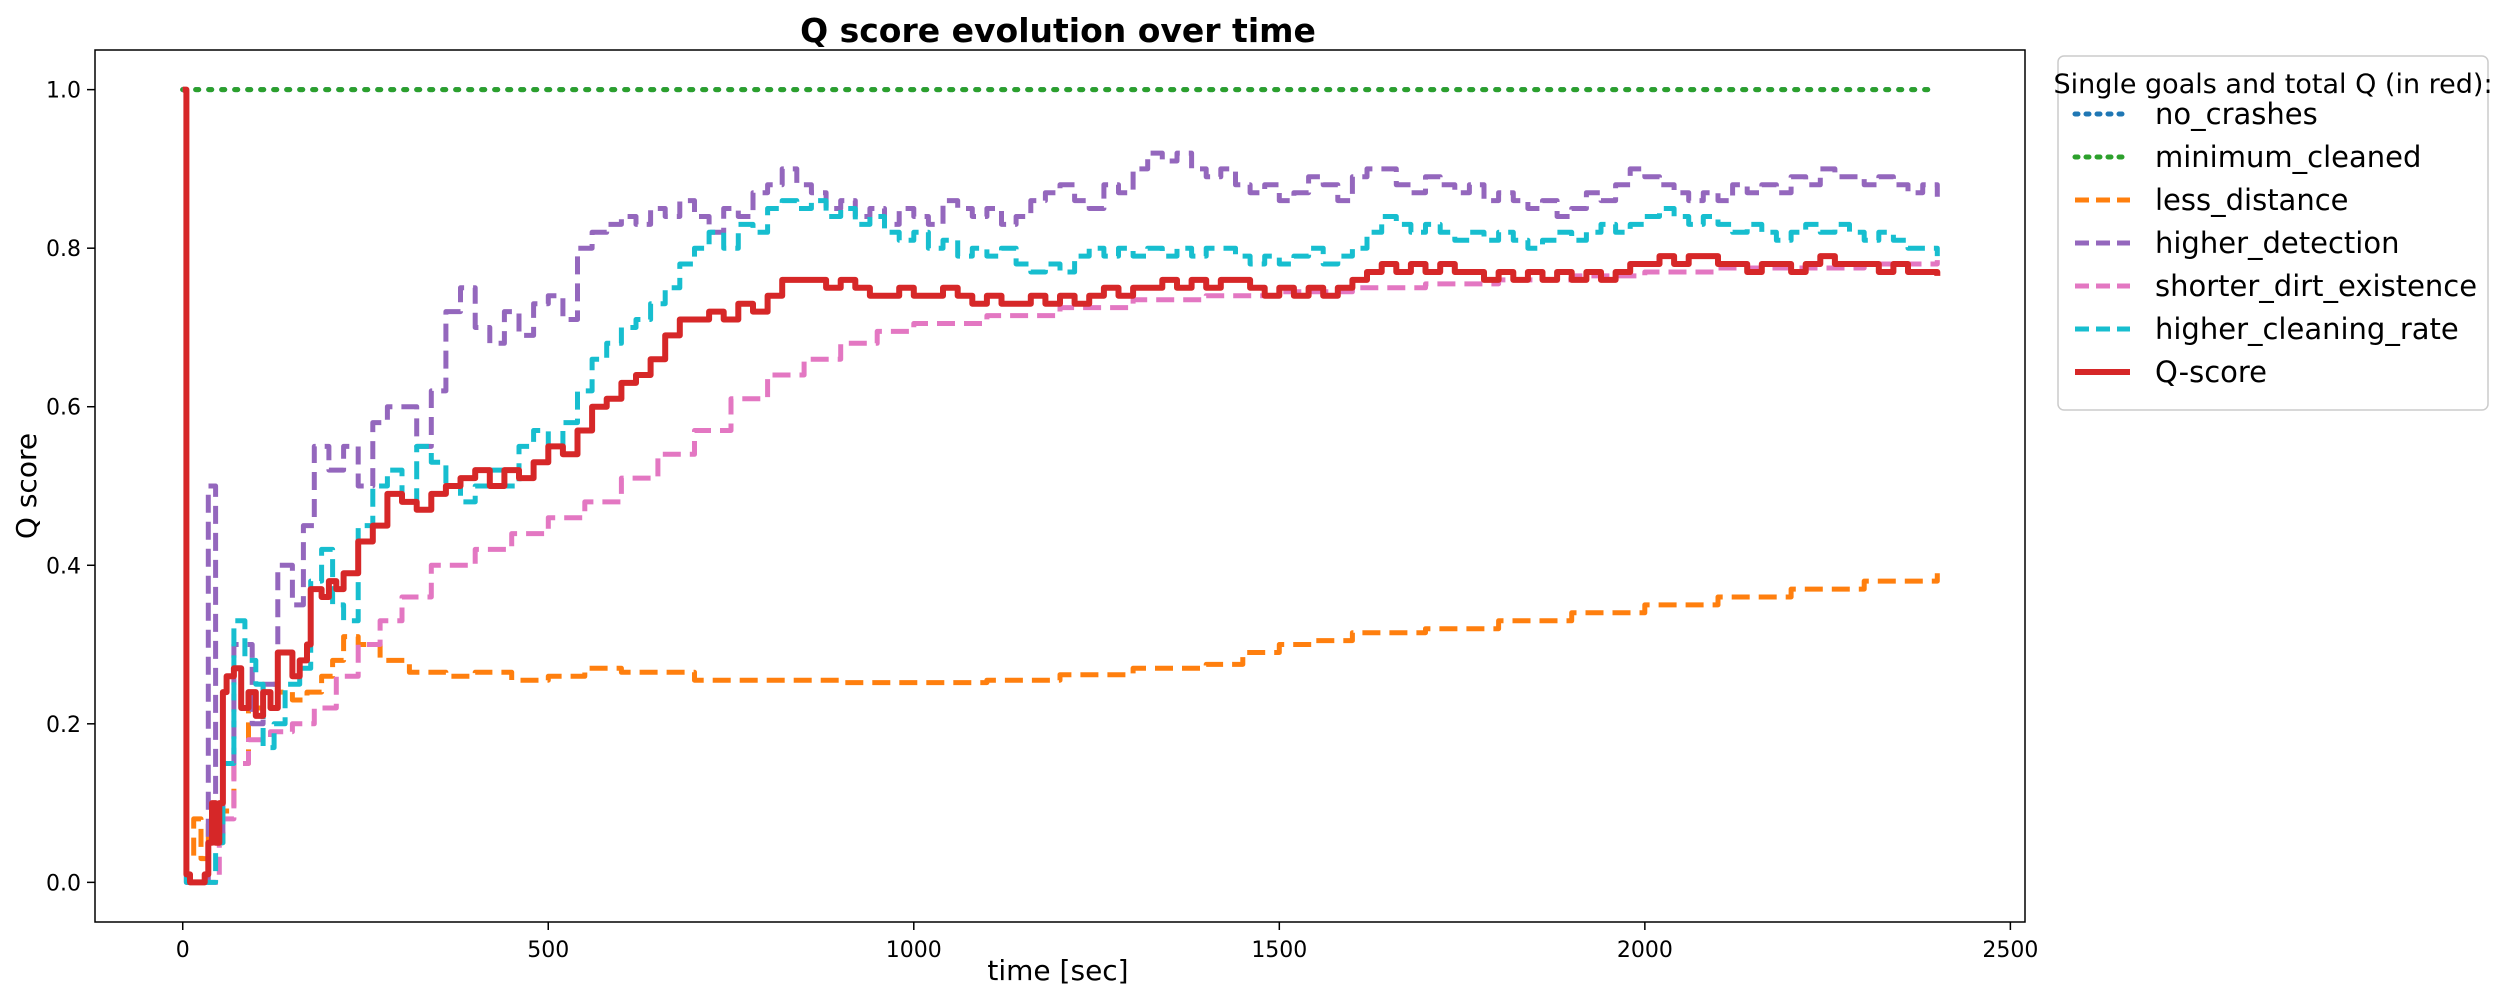 This screenshot has height=1000, width=2500. Describe the element at coordinates (2288, 157) in the screenshot. I see `legend-label: minimum_cleaned` at that location.